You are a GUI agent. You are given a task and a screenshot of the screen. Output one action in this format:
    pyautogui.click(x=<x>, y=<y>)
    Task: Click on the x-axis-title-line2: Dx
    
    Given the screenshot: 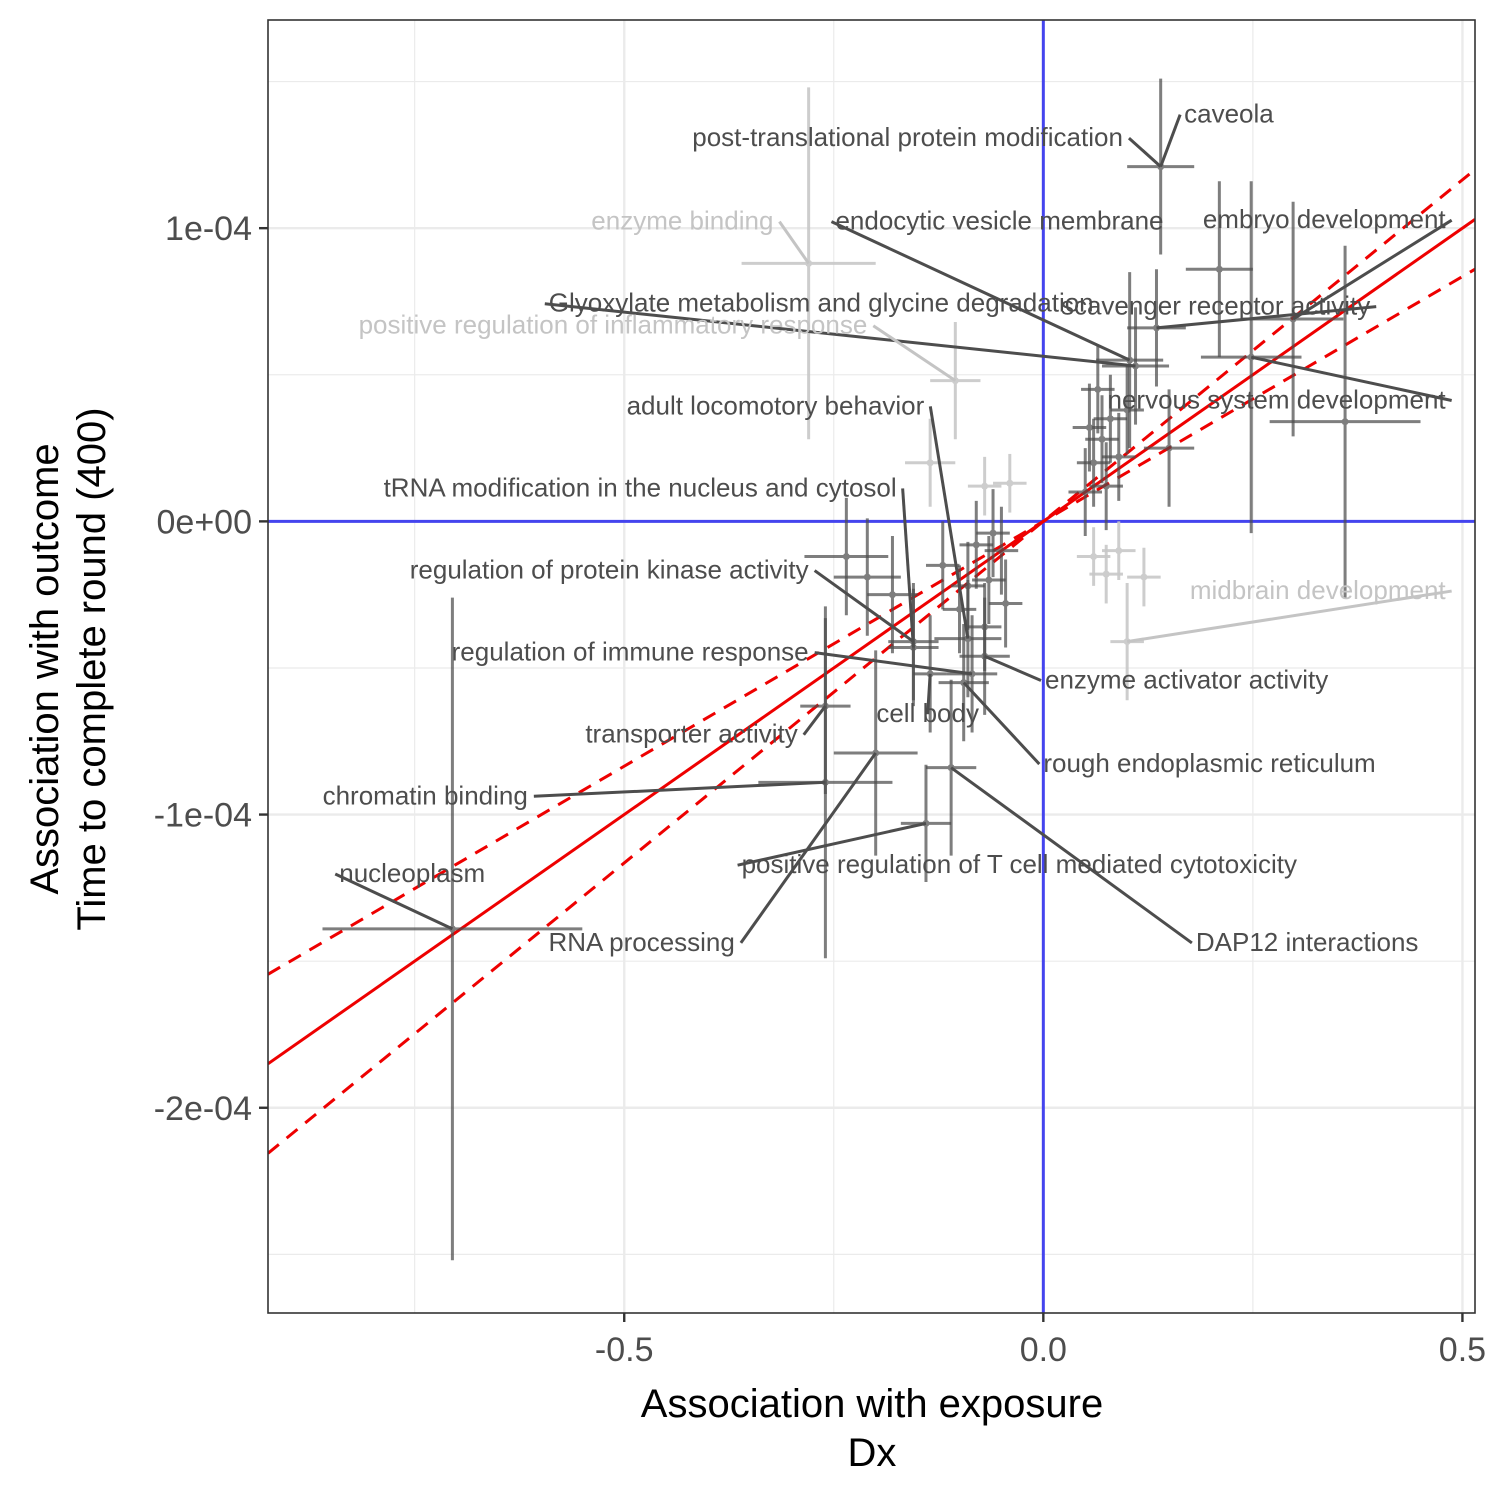 What is the action you would take?
    pyautogui.click(x=872, y=1453)
    